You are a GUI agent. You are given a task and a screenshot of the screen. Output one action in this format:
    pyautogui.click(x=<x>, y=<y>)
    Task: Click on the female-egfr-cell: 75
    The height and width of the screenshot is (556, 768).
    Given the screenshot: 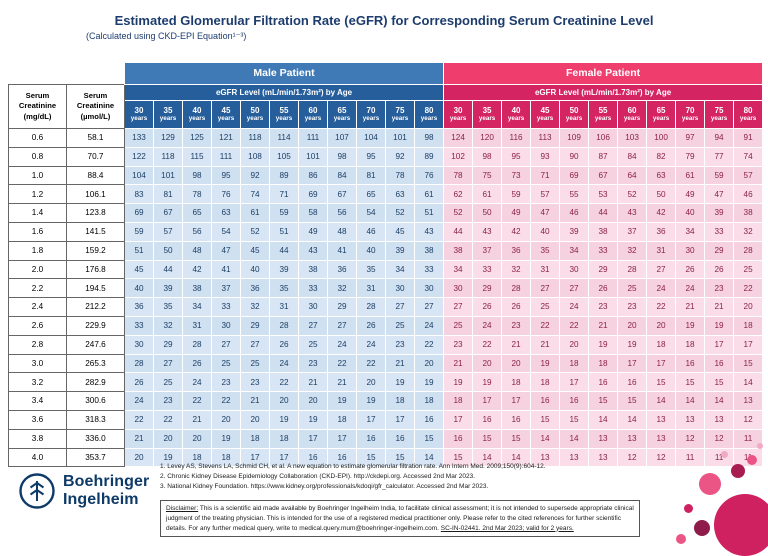 What is the action you would take?
    pyautogui.click(x=487, y=175)
    